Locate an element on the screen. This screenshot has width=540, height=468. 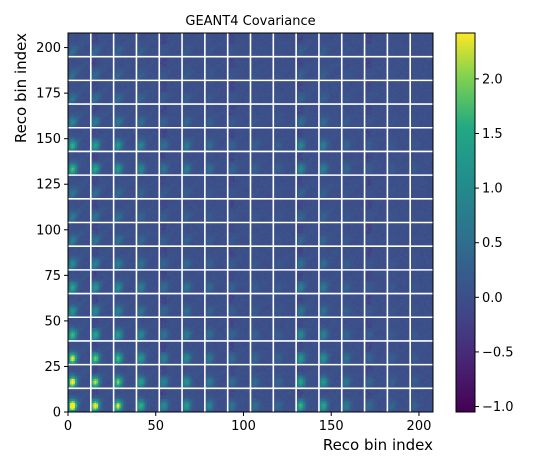
colorbar-tick-label: −0.5 is located at coordinates (498, 352).